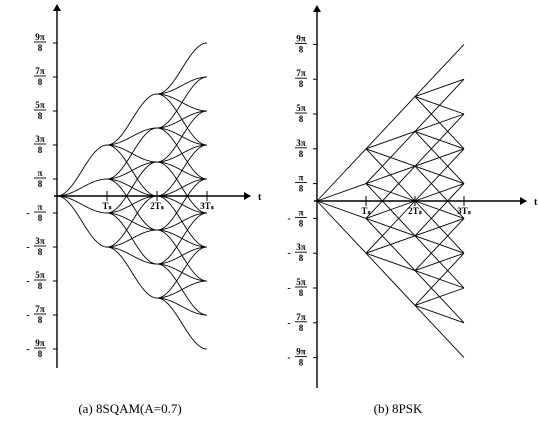 Image resolution: width=538 pixels, height=423 pixels. I want to click on y-tick-label: -3π8, so click(36, 246).